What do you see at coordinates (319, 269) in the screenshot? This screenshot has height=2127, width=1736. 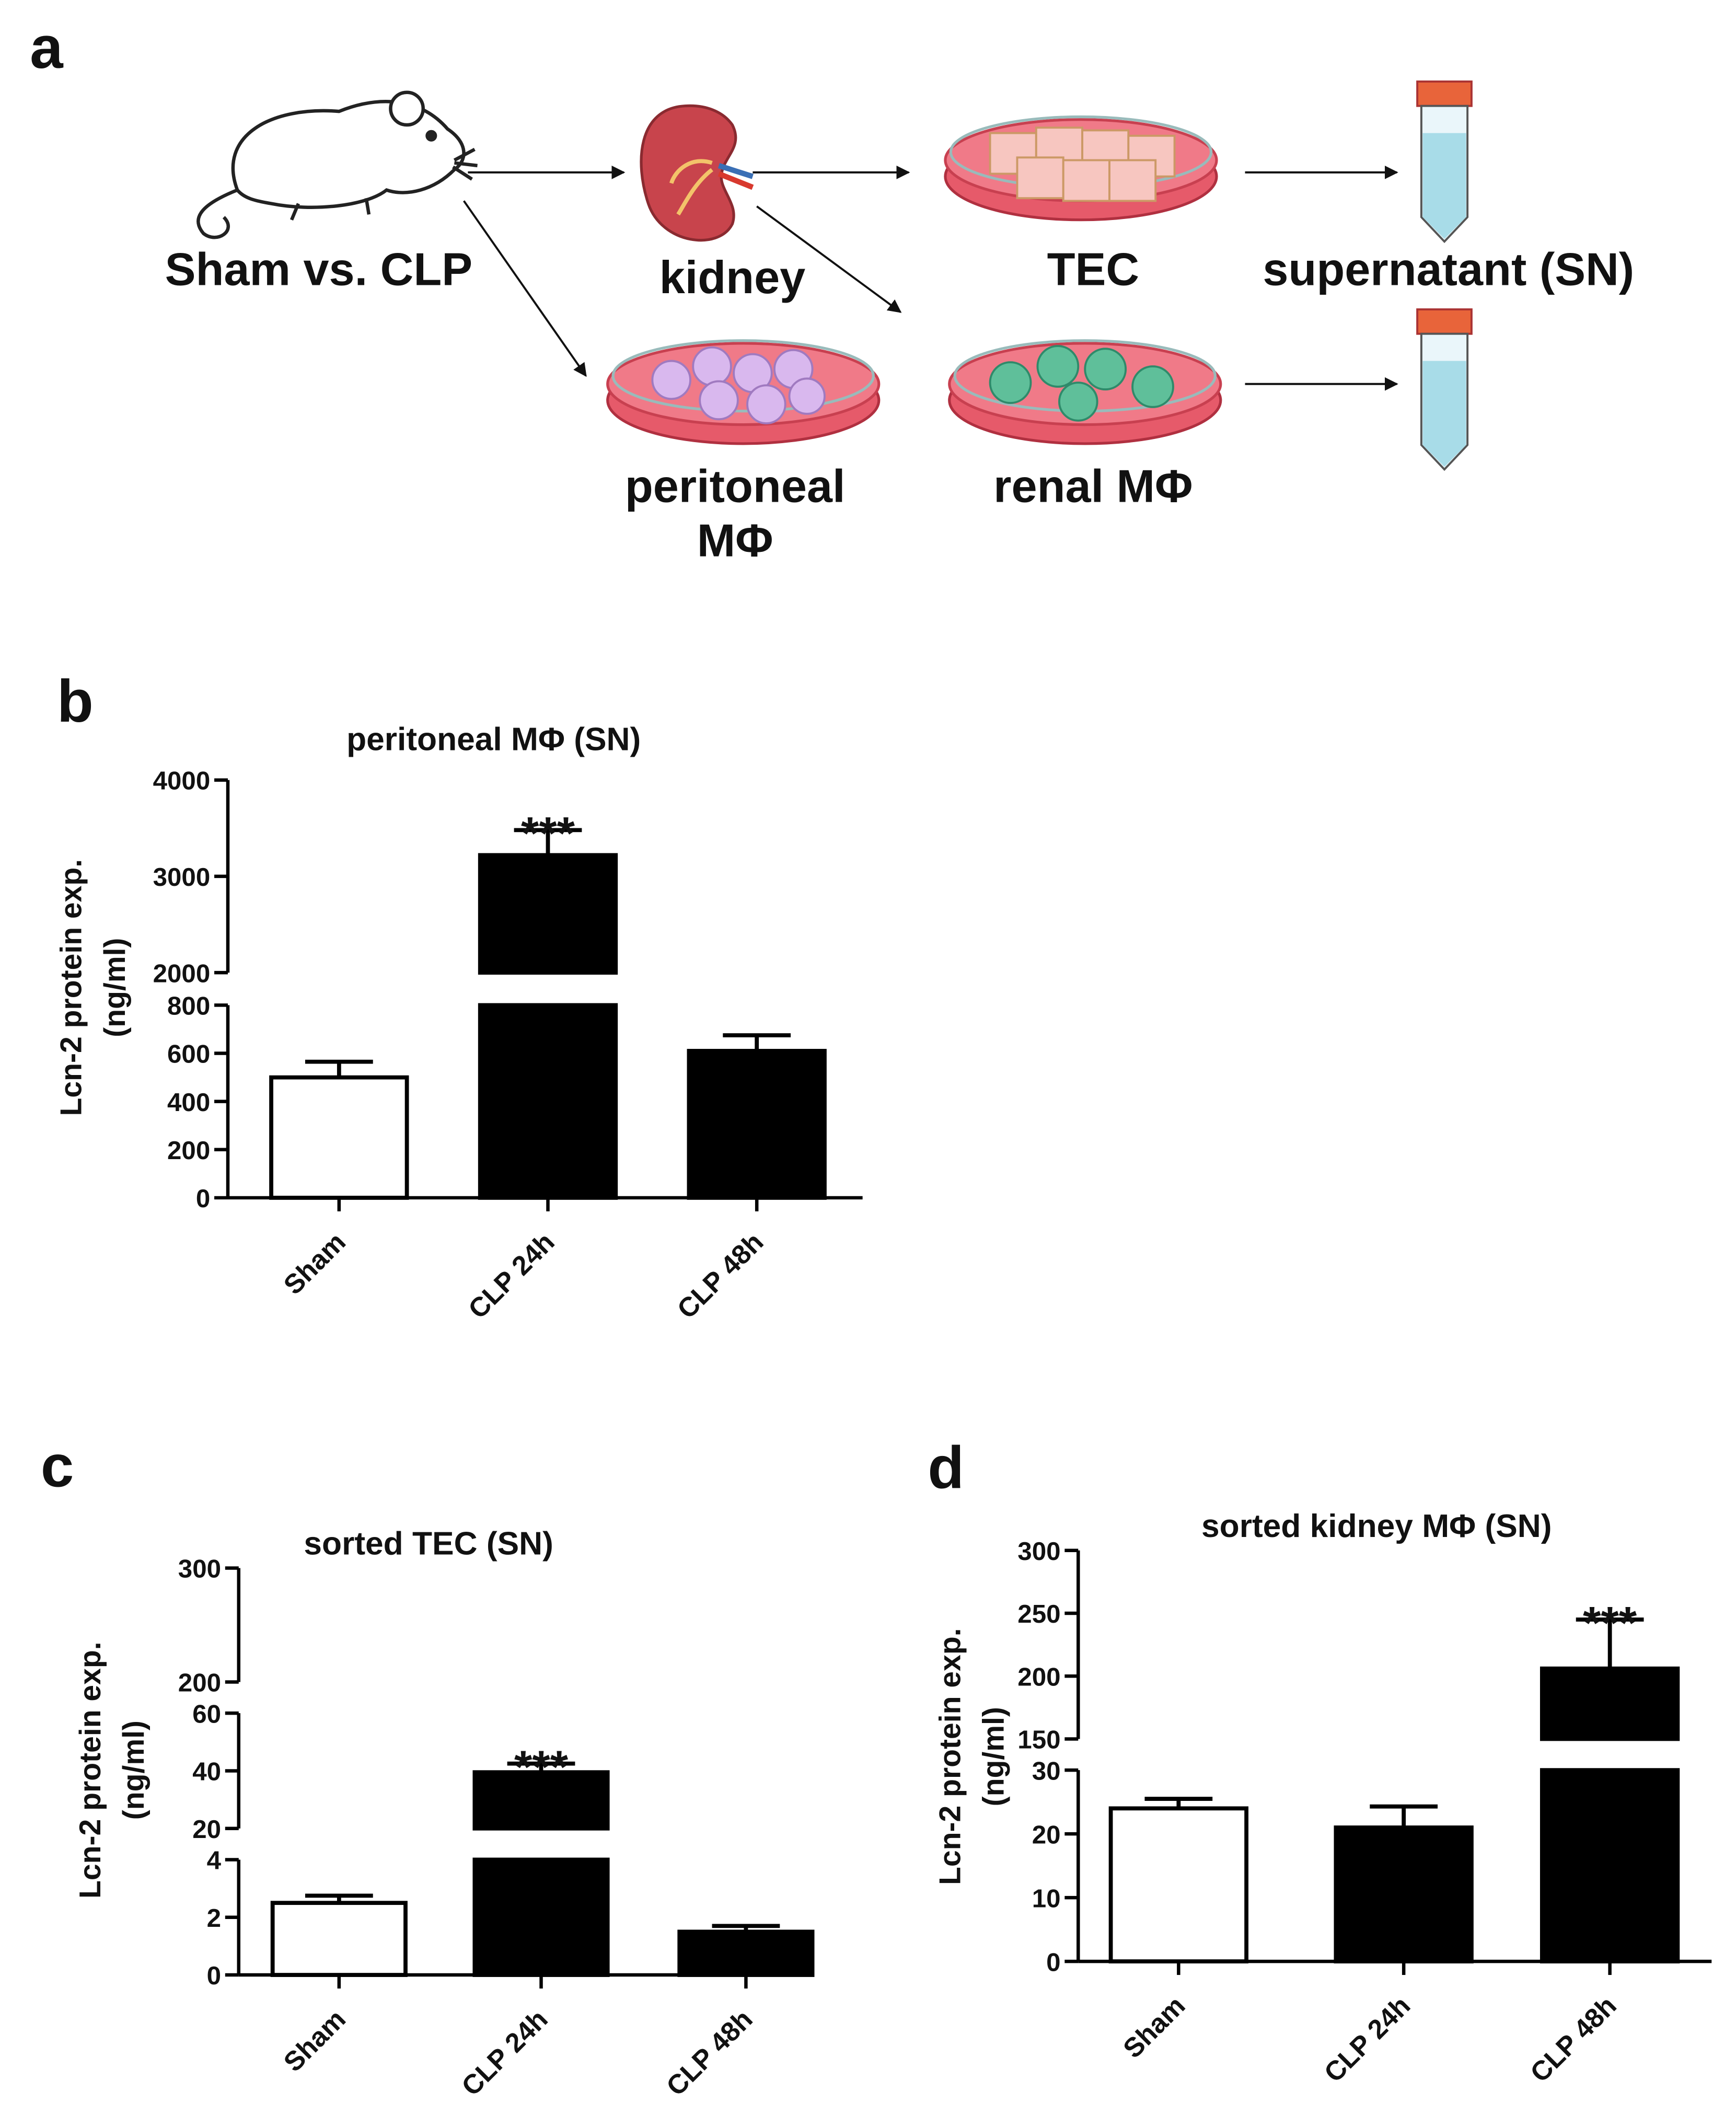 I see `diagram-label: Sham vs. CLP` at bounding box center [319, 269].